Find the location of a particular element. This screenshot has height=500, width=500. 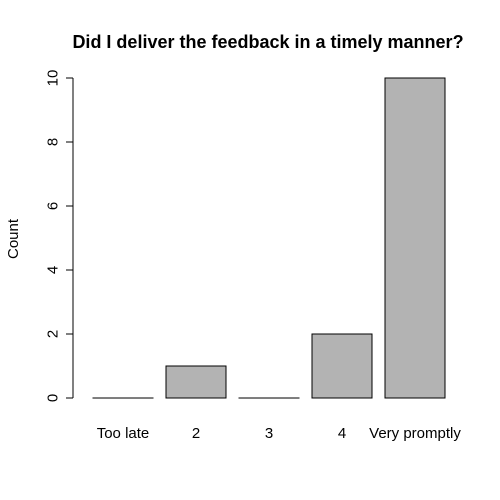

x-tick-label: 3 is located at coordinates (269, 433).